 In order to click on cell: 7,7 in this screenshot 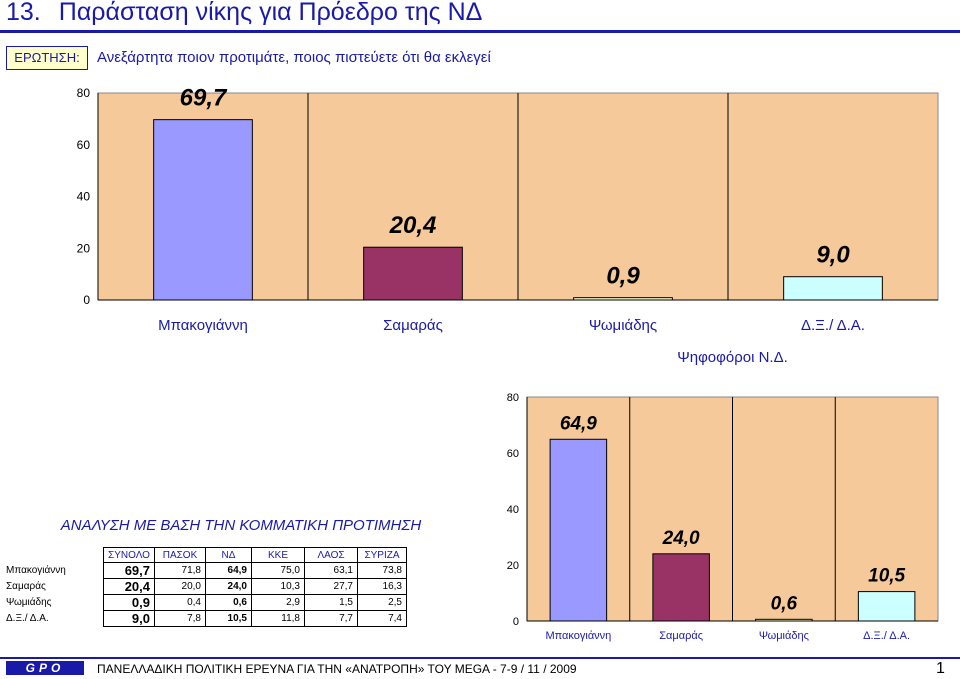, I will do `click(331, 618)`.